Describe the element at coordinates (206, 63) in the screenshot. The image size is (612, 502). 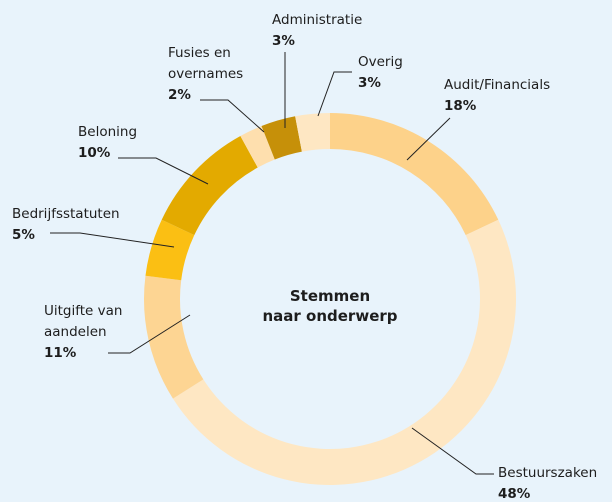
I see `slice-name: Fusies en overnames` at that location.